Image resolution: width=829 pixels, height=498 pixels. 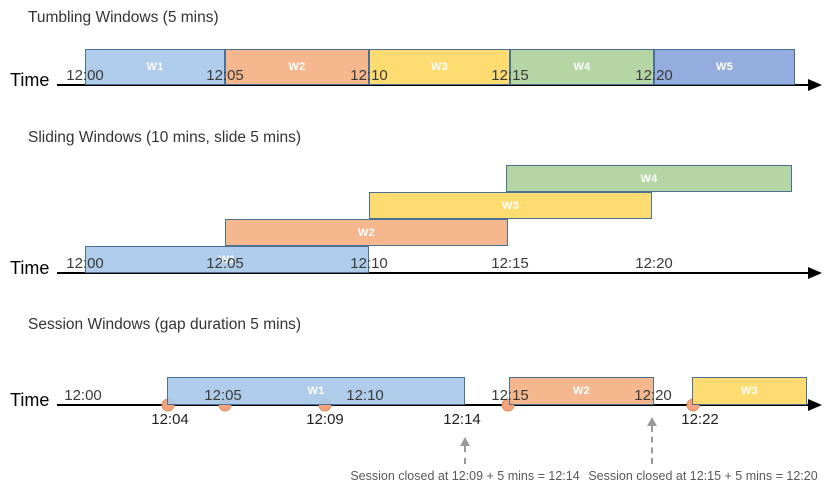 What do you see at coordinates (325, 419) in the screenshot?
I see `event-time-label: 12:09` at bounding box center [325, 419].